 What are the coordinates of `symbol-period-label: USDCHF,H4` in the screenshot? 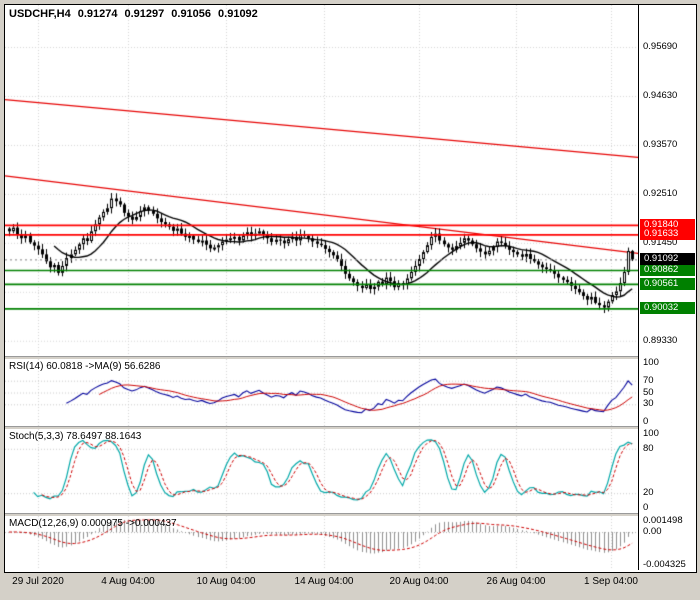 It's located at (40, 14).